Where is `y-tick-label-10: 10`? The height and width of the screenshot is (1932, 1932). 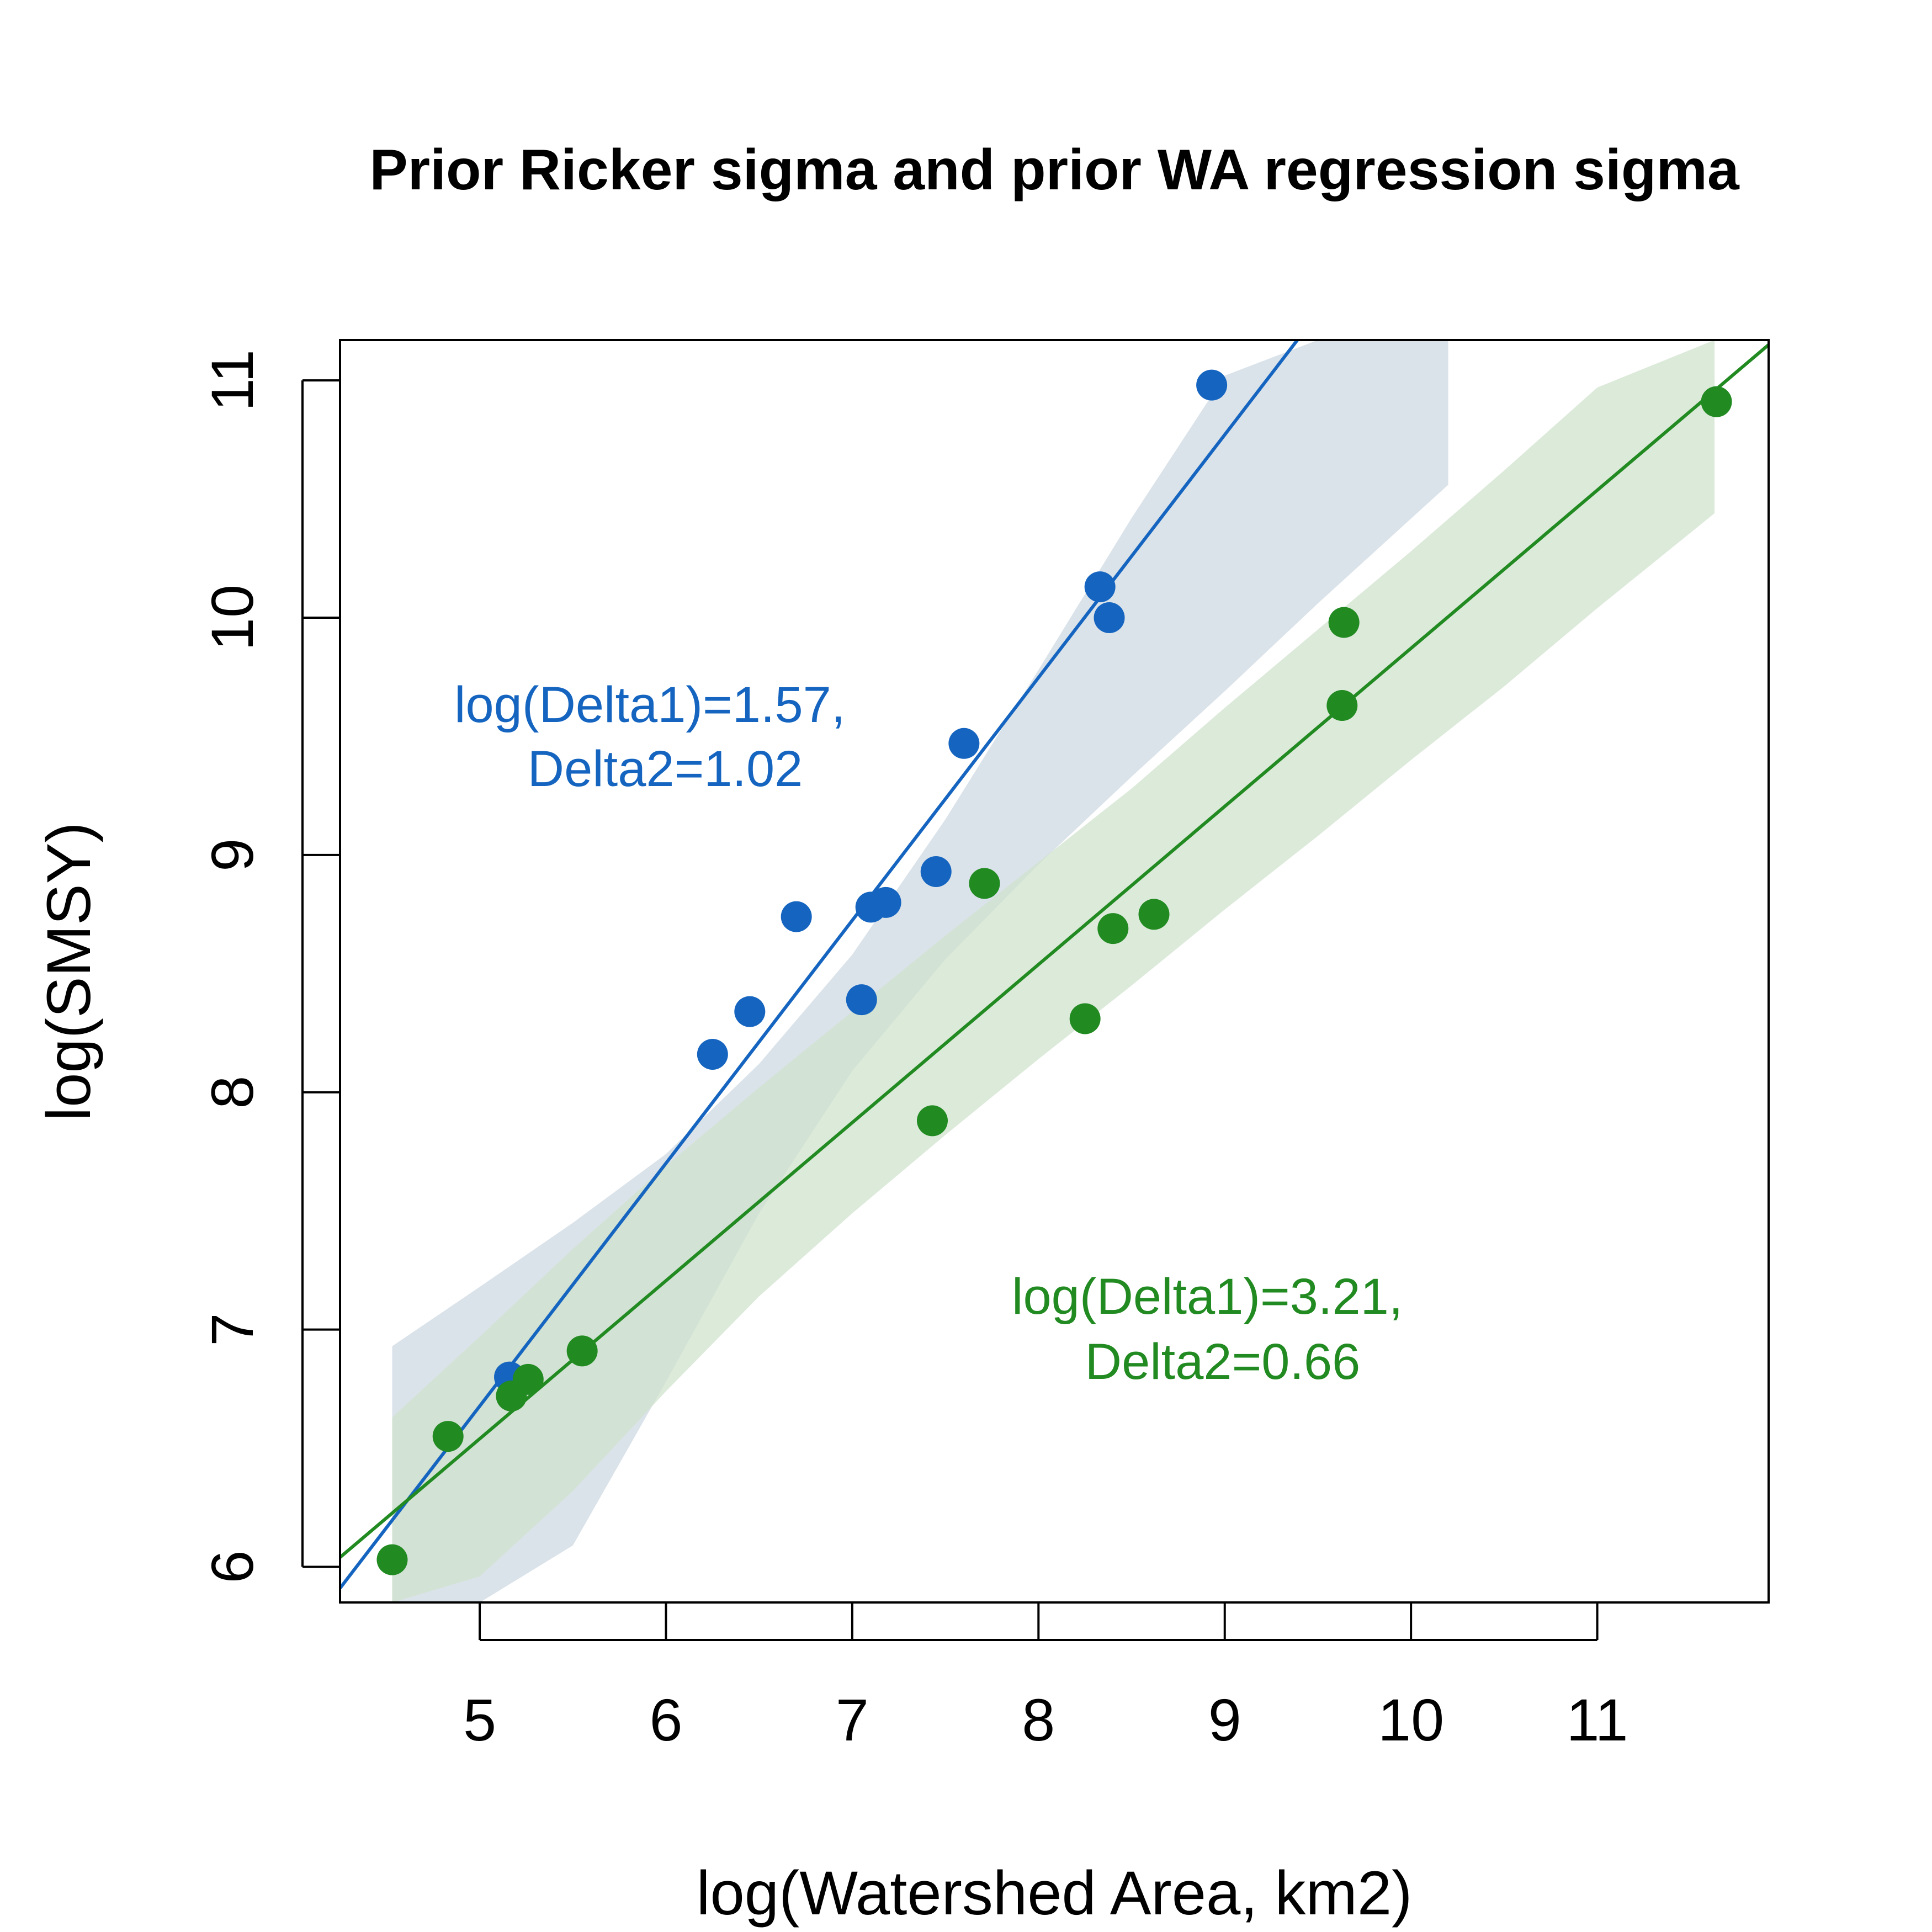
y-tick-label-10: 10 is located at coordinates (233, 618).